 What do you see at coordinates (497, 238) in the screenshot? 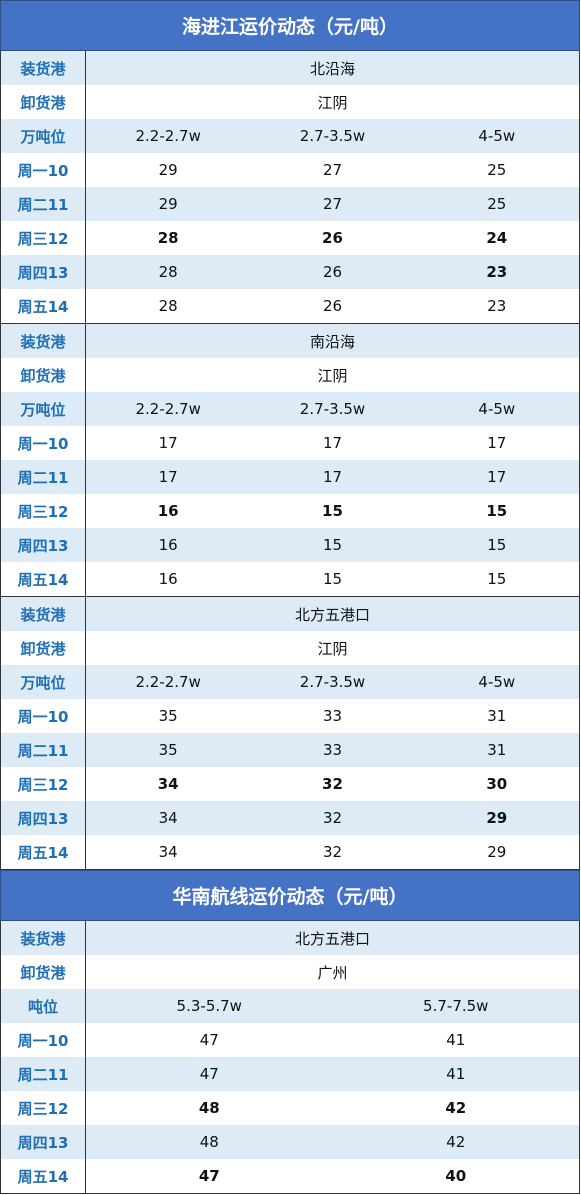
I see `rate-cell: 24` at bounding box center [497, 238].